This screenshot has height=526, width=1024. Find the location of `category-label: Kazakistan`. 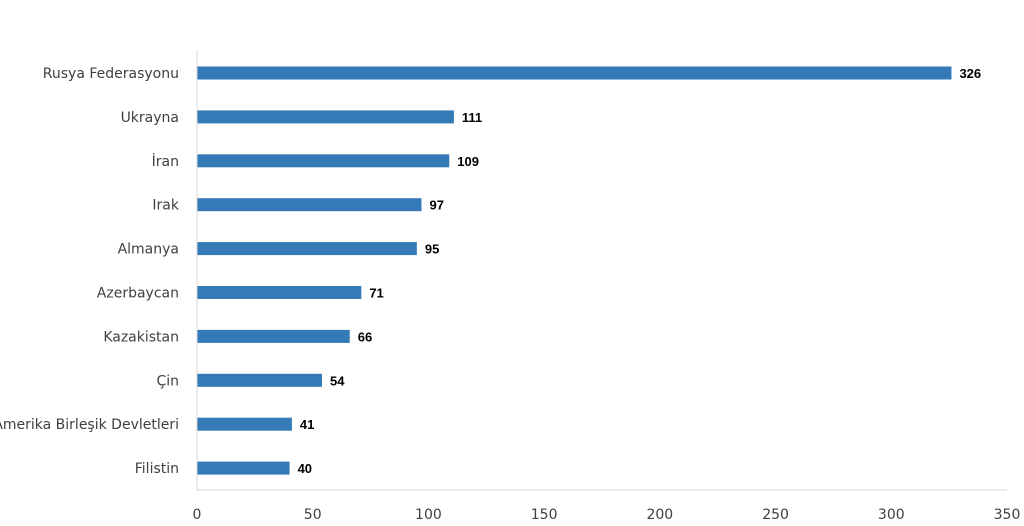

category-label: Kazakistan is located at coordinates (141, 337).